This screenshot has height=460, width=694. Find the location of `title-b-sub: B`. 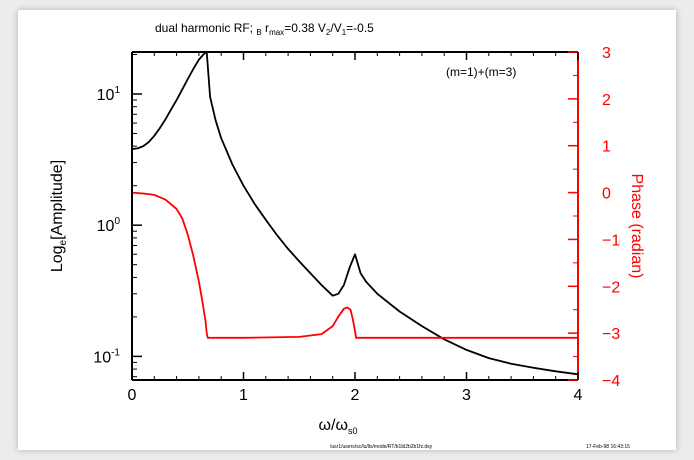

title-b-sub: B is located at coordinates (258, 32).